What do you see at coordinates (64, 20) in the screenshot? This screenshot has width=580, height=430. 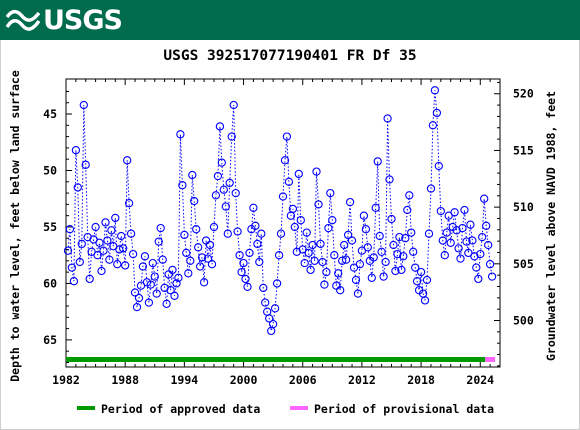 I see `usgs-logo: USGS` at bounding box center [64, 20].